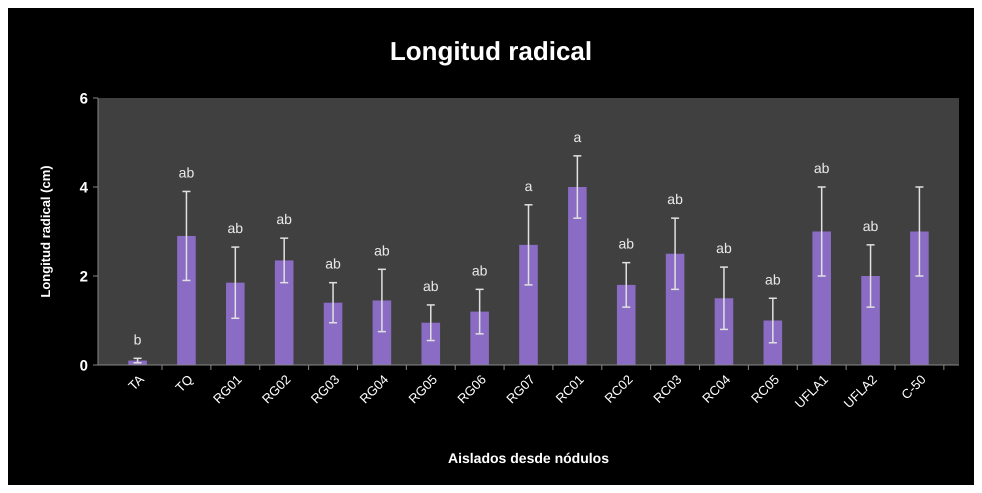 Image resolution: width=982 pixels, height=493 pixels. Describe the element at coordinates (138, 339) in the screenshot. I see `annotation: b` at that location.